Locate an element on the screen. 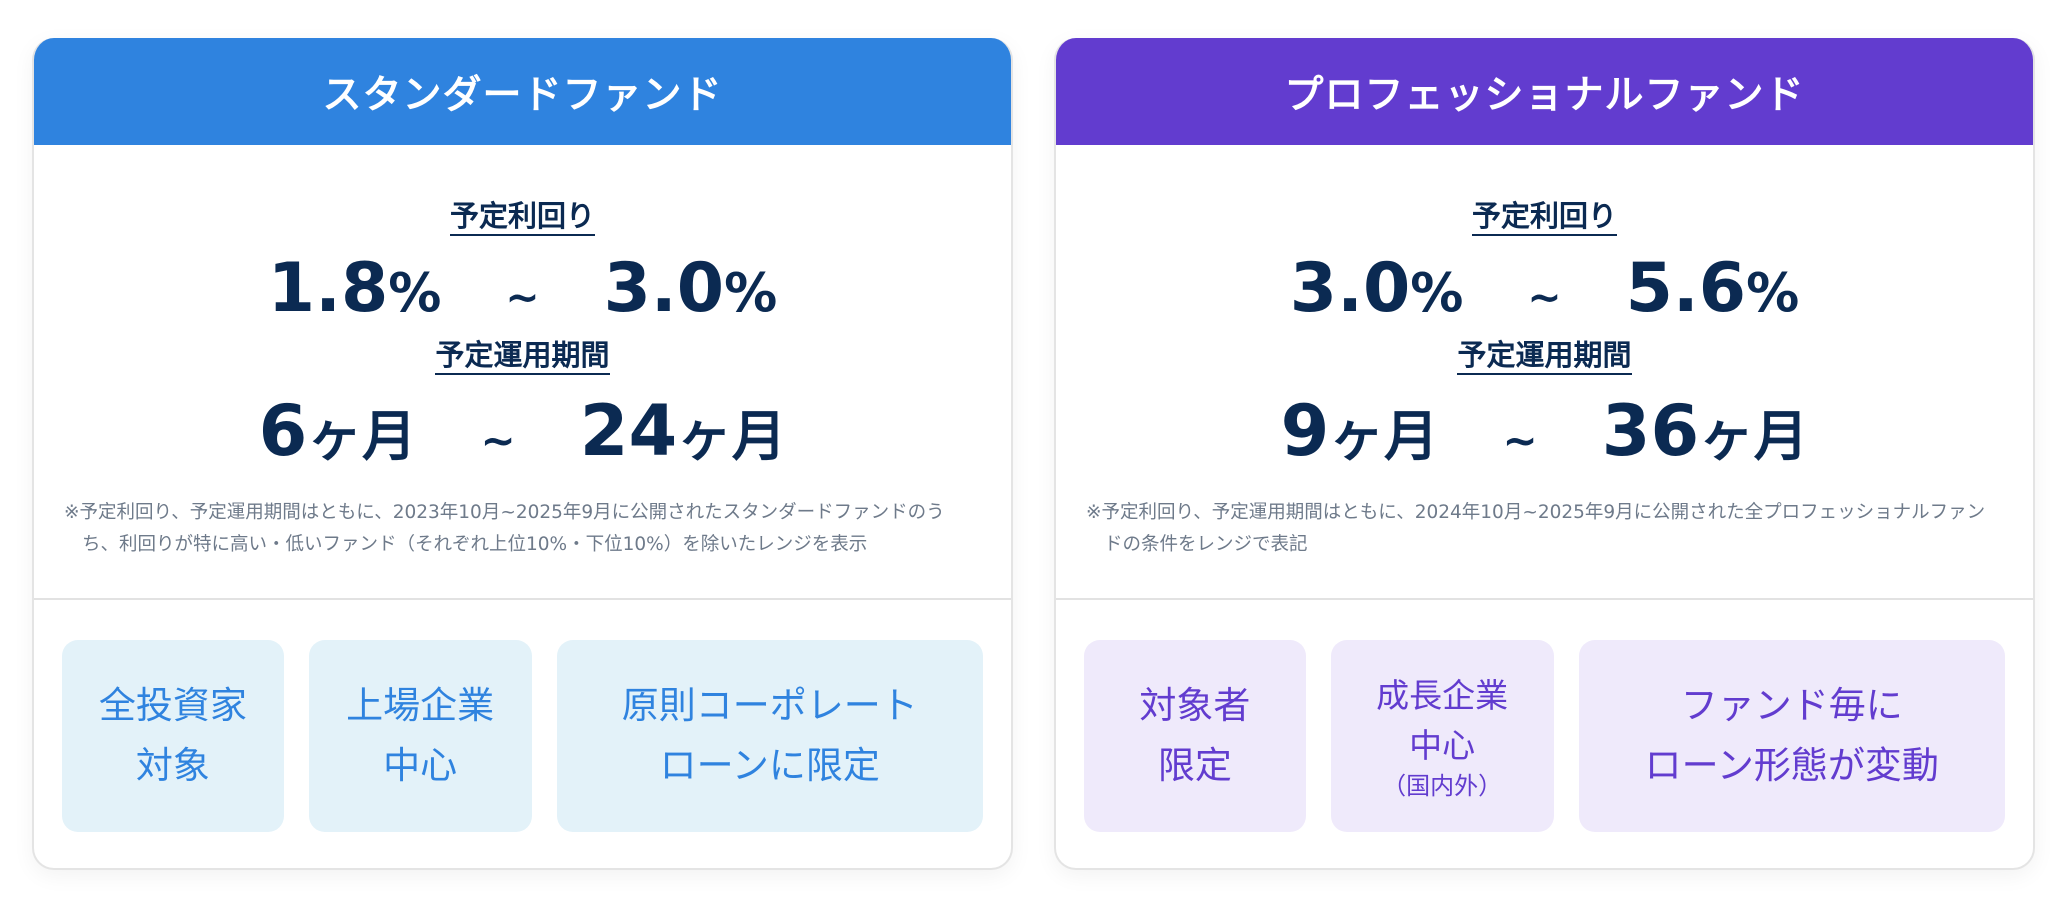 This screenshot has height=910, width=2066. period-min: 6ヶ月 is located at coordinates (337, 431).